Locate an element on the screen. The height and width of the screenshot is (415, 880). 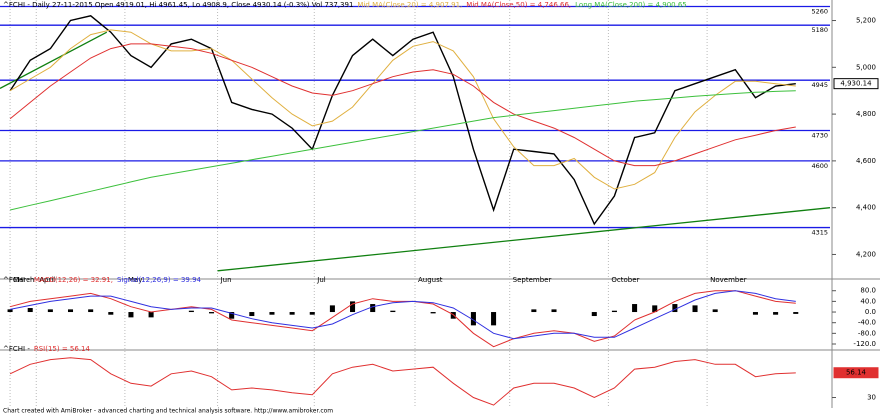
y-tick-label: 5,200 is located at coordinates (866, 21).